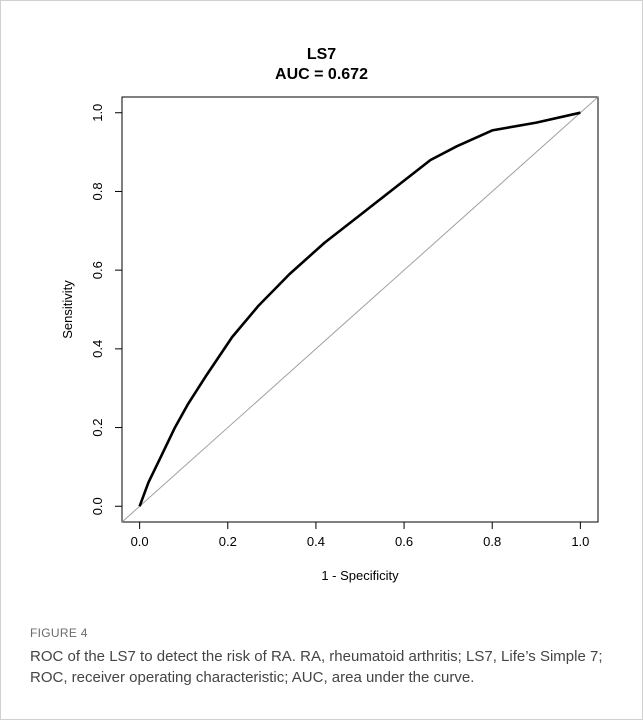 The height and width of the screenshot is (720, 643). What do you see at coordinates (580, 541) in the screenshot?
I see `x-tick-label: 1.0` at bounding box center [580, 541].